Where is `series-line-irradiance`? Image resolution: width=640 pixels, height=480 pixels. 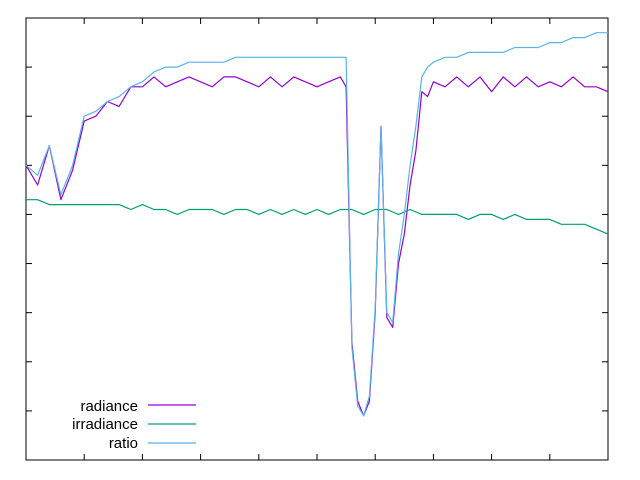 series-line-irradiance is located at coordinates (317, 217).